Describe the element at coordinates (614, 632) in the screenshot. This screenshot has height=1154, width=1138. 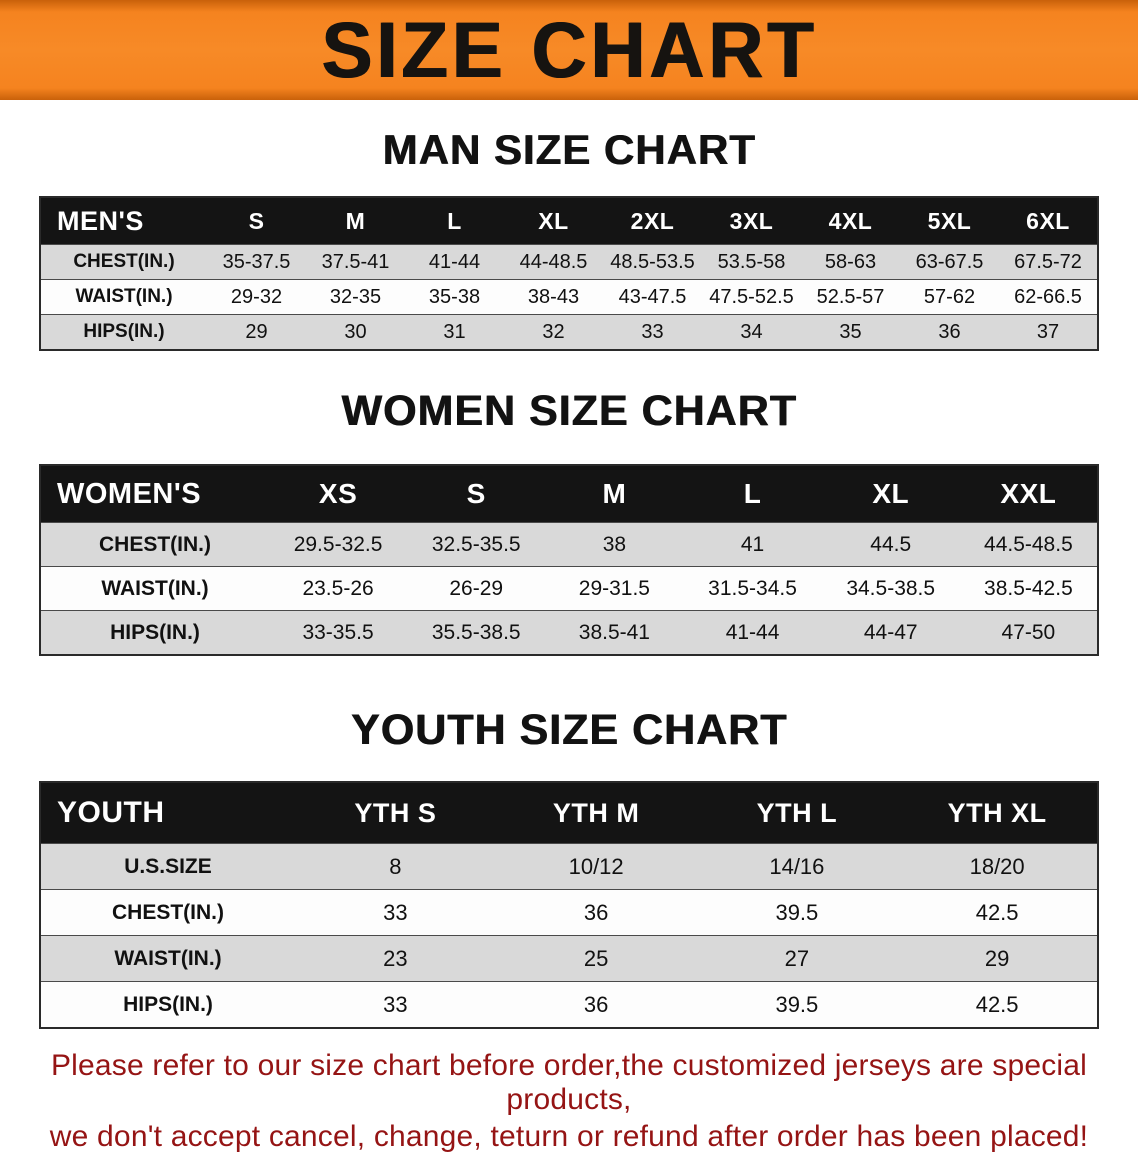
I see `size-value-cell: 38.5-41` at that location.